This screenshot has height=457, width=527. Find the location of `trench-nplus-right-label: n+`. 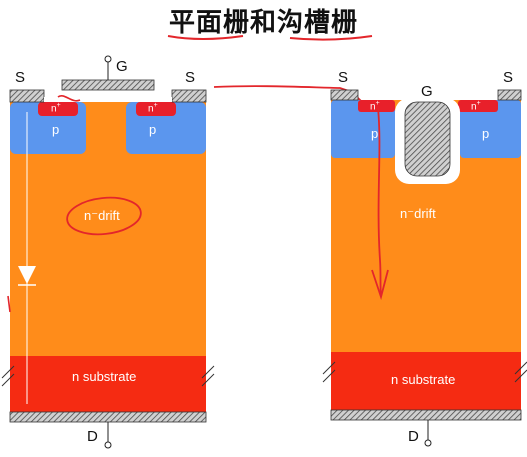

trench-nplus-right-label: n+ is located at coordinates (476, 106).